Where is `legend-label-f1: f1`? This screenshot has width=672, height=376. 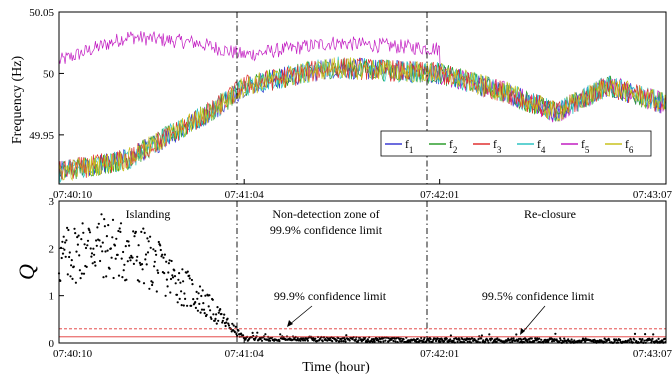
legend-label-f1: f1 is located at coordinates (409, 147).